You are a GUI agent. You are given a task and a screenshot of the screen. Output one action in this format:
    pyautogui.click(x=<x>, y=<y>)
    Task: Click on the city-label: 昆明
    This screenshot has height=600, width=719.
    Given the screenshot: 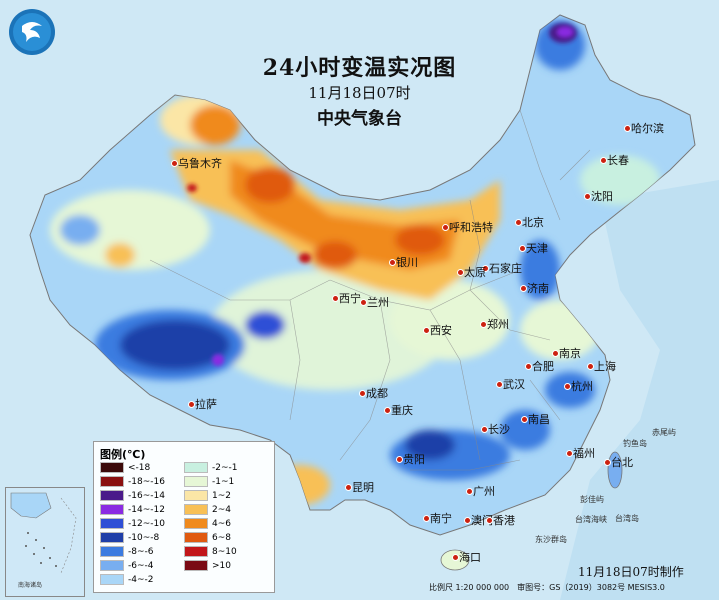 What is the action you would take?
    pyautogui.click(x=363, y=487)
    